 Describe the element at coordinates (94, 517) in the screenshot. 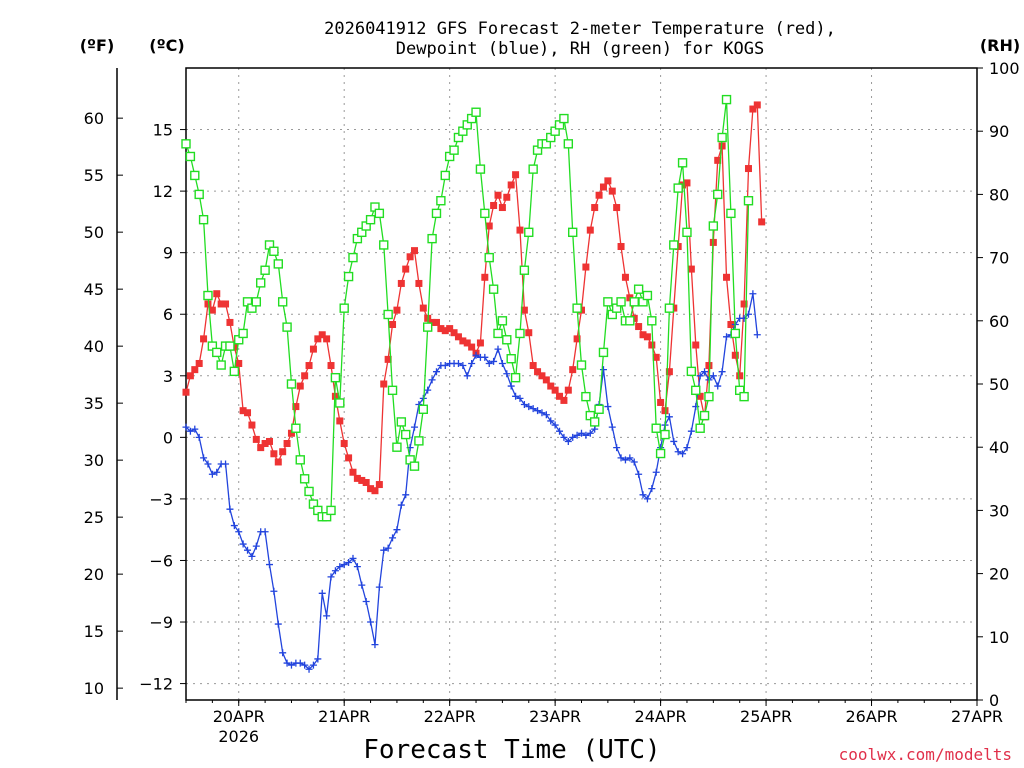

I see `fahrenheit-tick-label: 25` at that location.